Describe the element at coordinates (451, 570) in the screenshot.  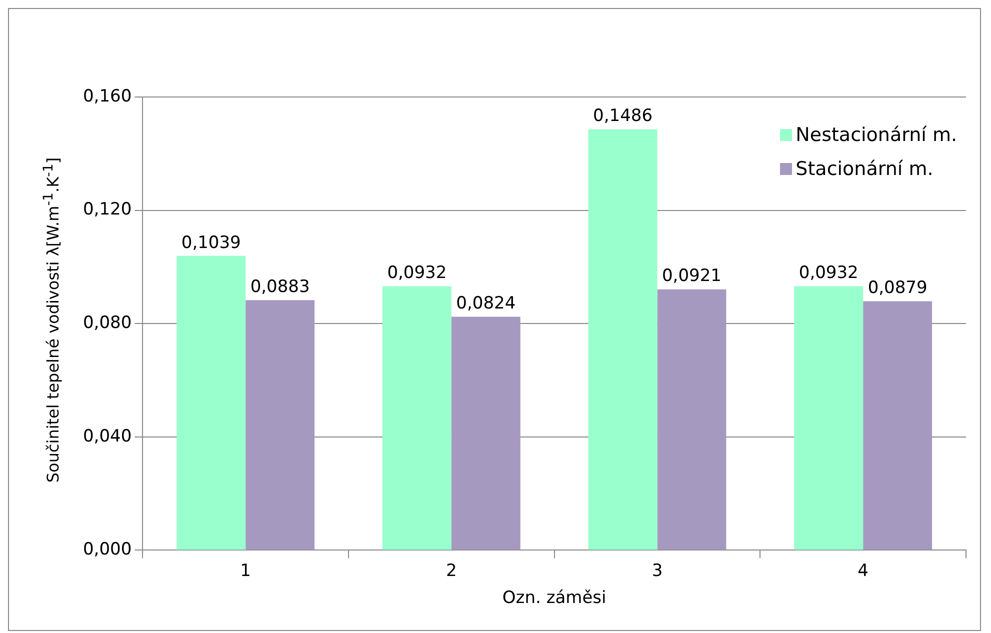
I see `x-tick-label: 2` at that location.